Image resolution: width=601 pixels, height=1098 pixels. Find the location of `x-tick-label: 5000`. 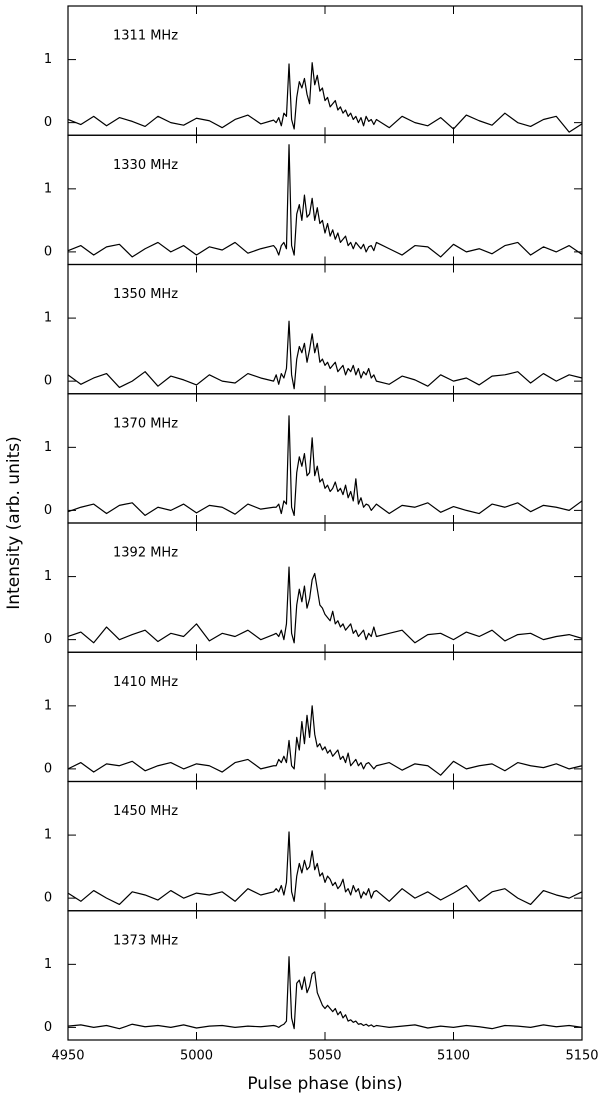

x-tick-label: 5000 is located at coordinates (196, 1056).